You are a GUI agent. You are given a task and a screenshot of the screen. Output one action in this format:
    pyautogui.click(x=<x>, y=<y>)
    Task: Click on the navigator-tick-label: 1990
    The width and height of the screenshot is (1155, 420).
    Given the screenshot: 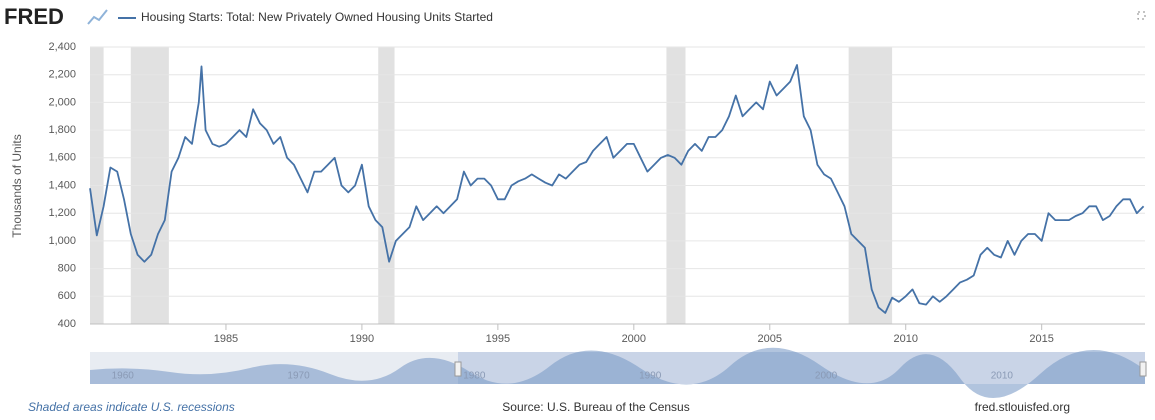 What is the action you would take?
    pyautogui.click(x=650, y=376)
    